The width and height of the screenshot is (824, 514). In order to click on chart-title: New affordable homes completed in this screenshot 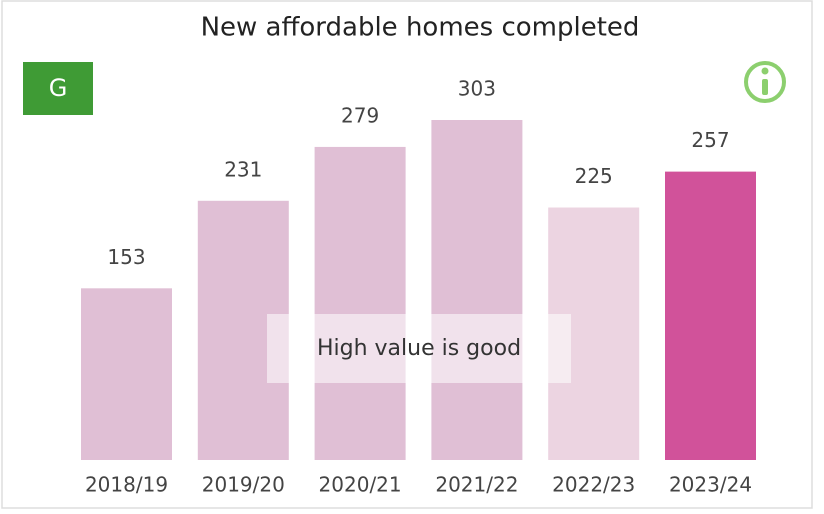, I will do `click(420, 28)`.